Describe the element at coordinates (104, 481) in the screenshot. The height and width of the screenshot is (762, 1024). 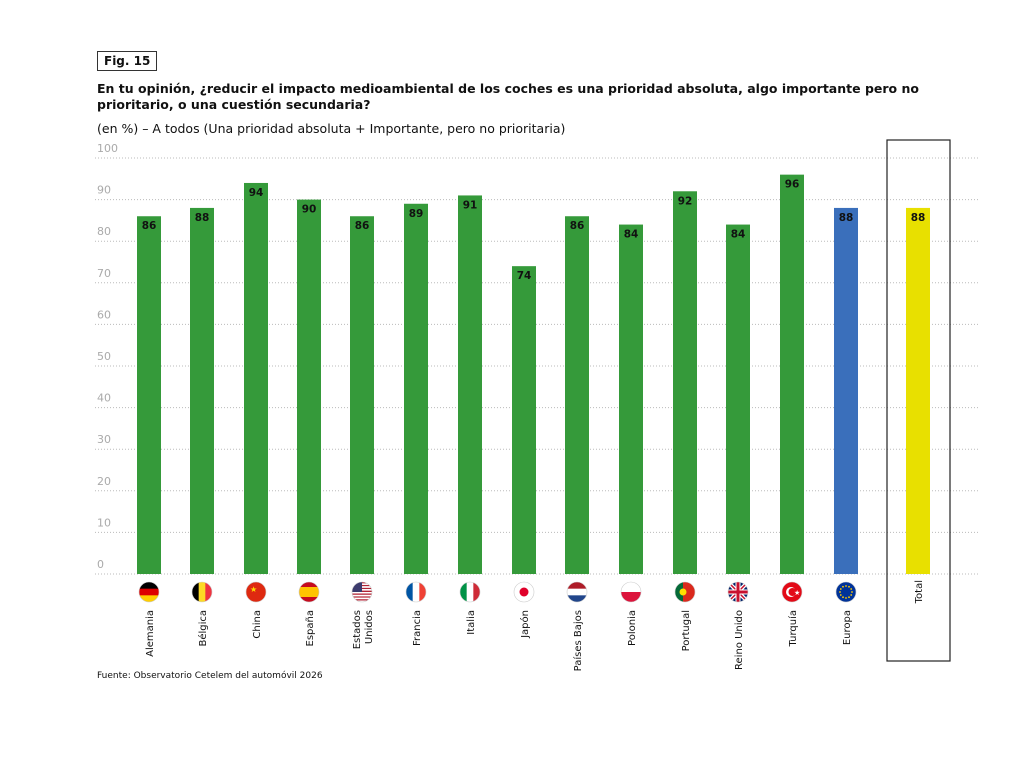
I see `y-tick-label: 20` at that location.